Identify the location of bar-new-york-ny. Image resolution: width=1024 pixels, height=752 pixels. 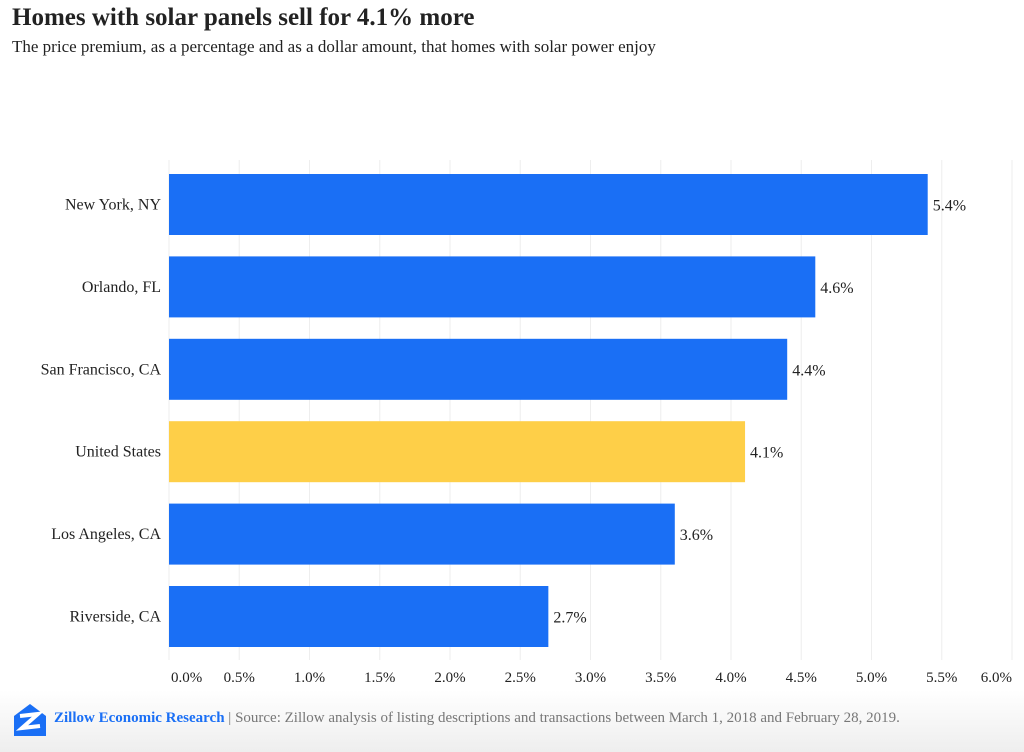
(548, 204).